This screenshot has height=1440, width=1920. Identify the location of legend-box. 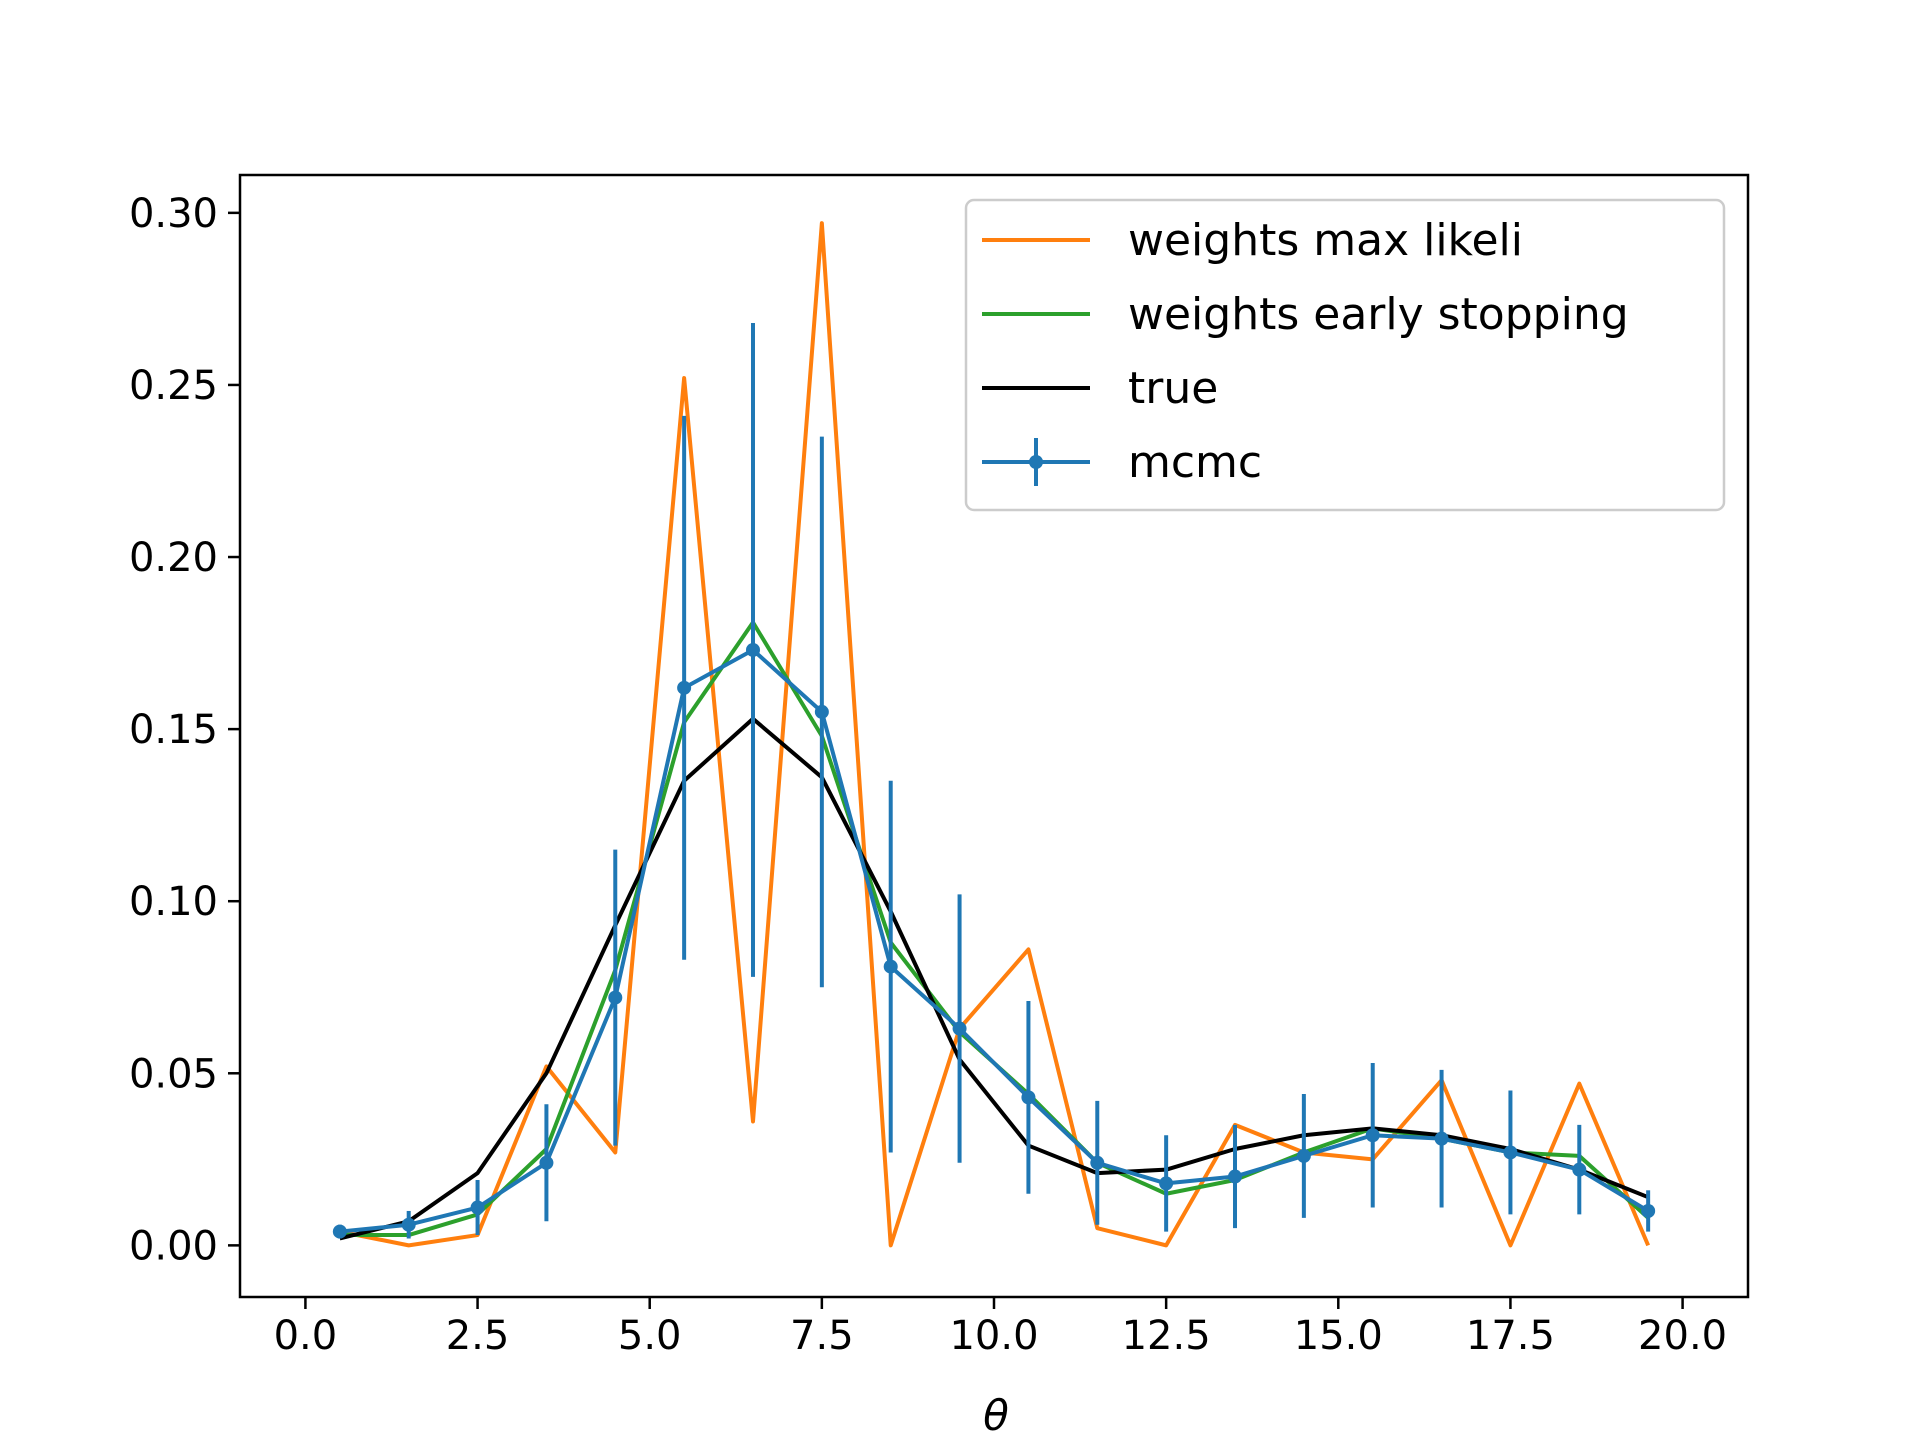
(1345, 355).